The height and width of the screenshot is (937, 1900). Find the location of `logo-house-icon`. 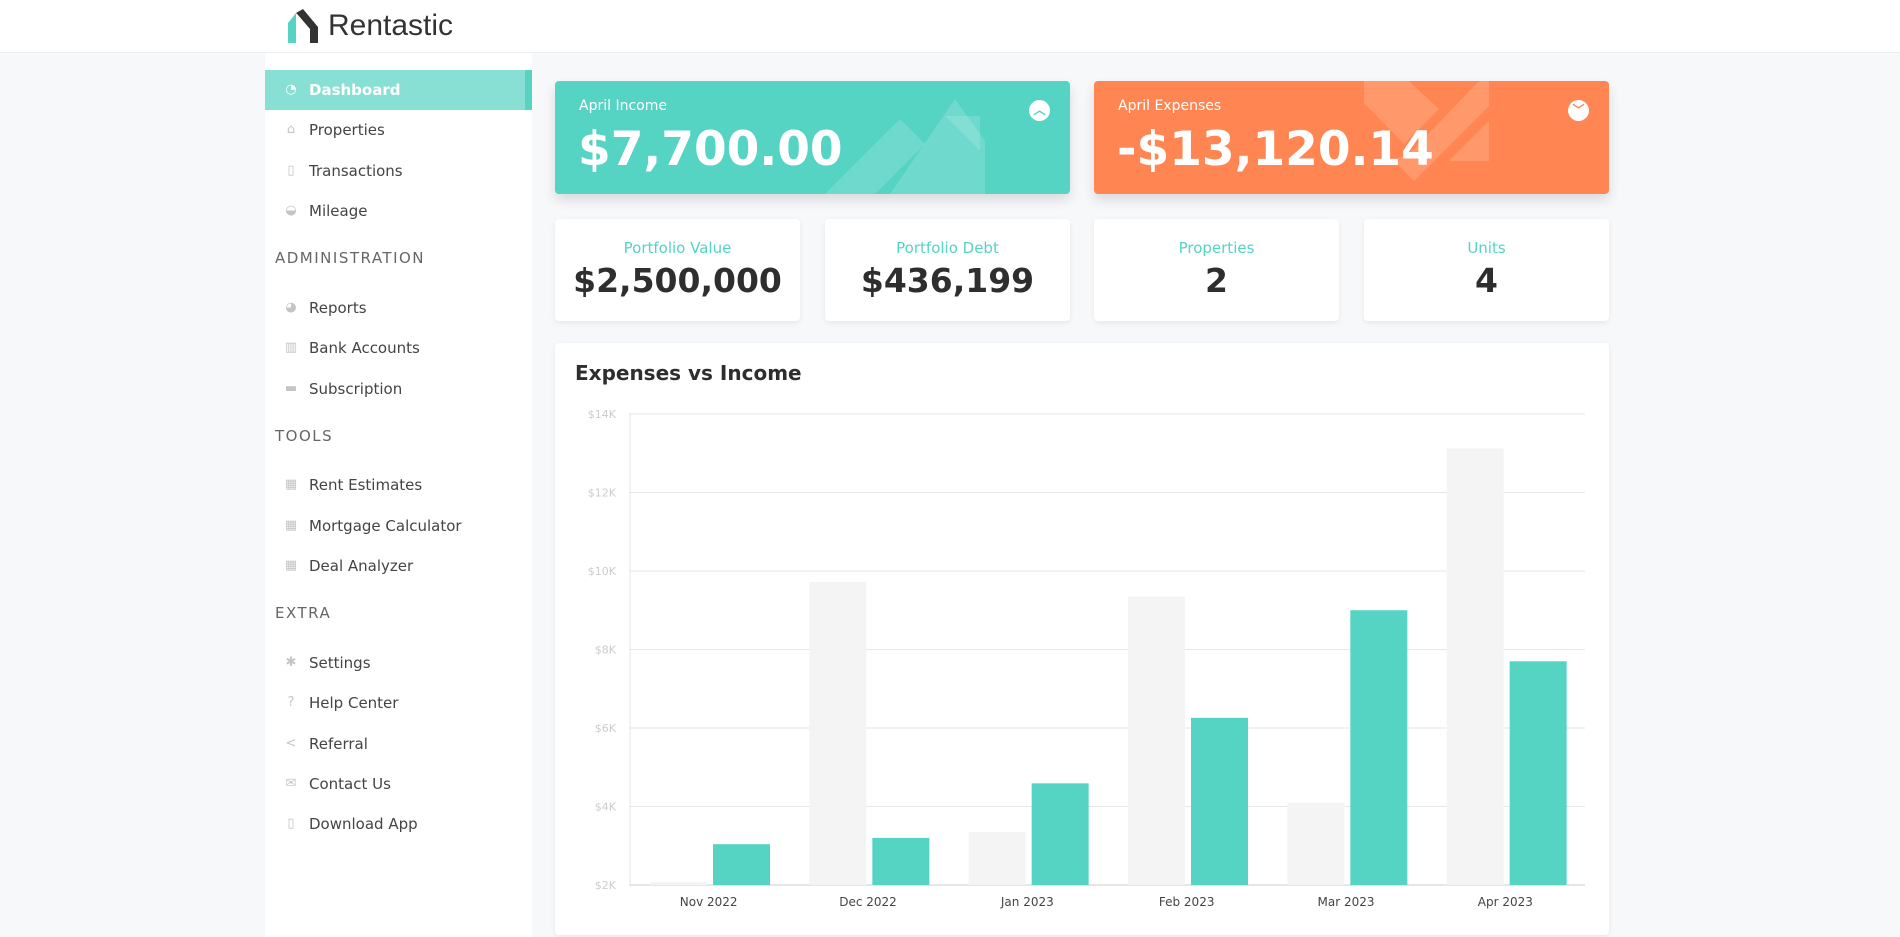

logo-house-icon is located at coordinates (303, 26).